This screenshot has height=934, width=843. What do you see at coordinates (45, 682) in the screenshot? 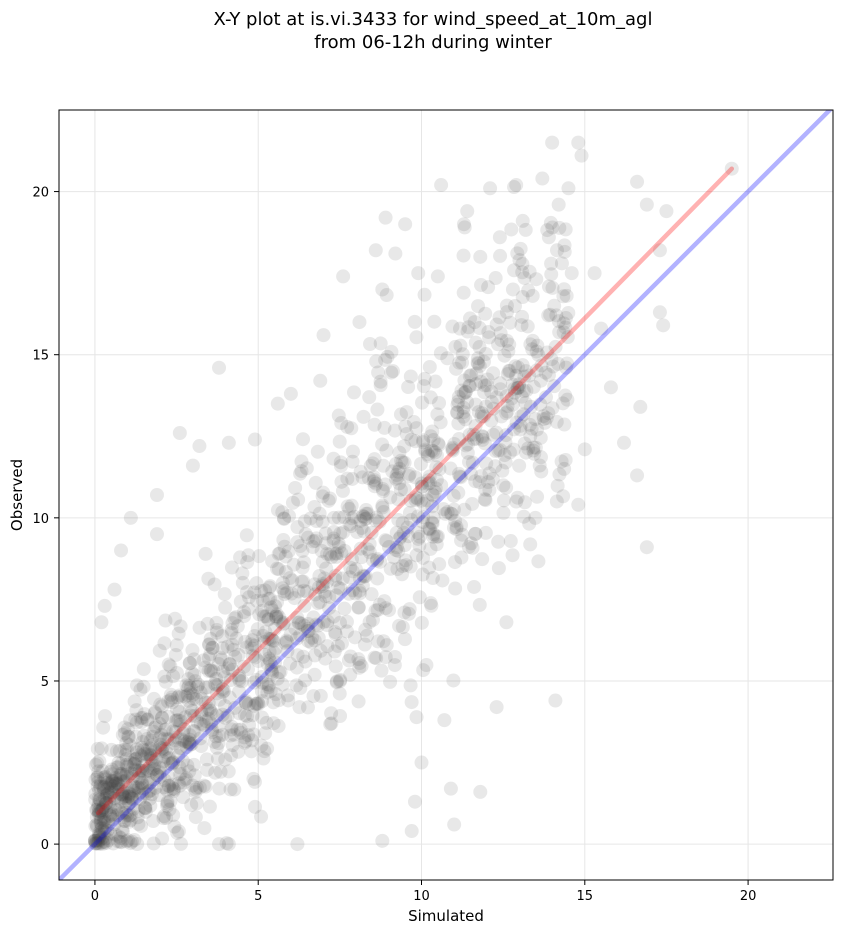
I see `y-tick-label: 5` at bounding box center [45, 682].